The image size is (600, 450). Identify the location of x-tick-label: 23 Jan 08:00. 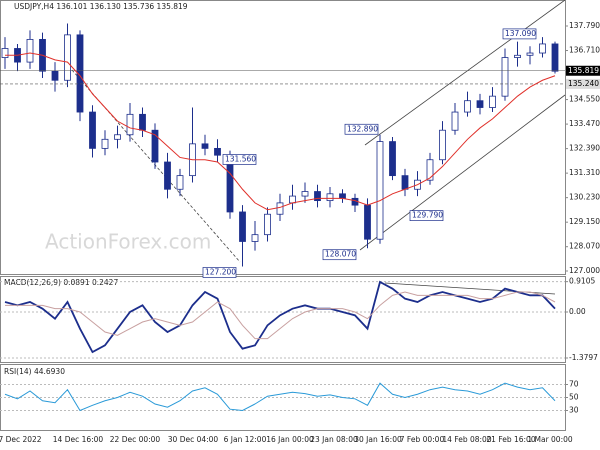
(334, 439).